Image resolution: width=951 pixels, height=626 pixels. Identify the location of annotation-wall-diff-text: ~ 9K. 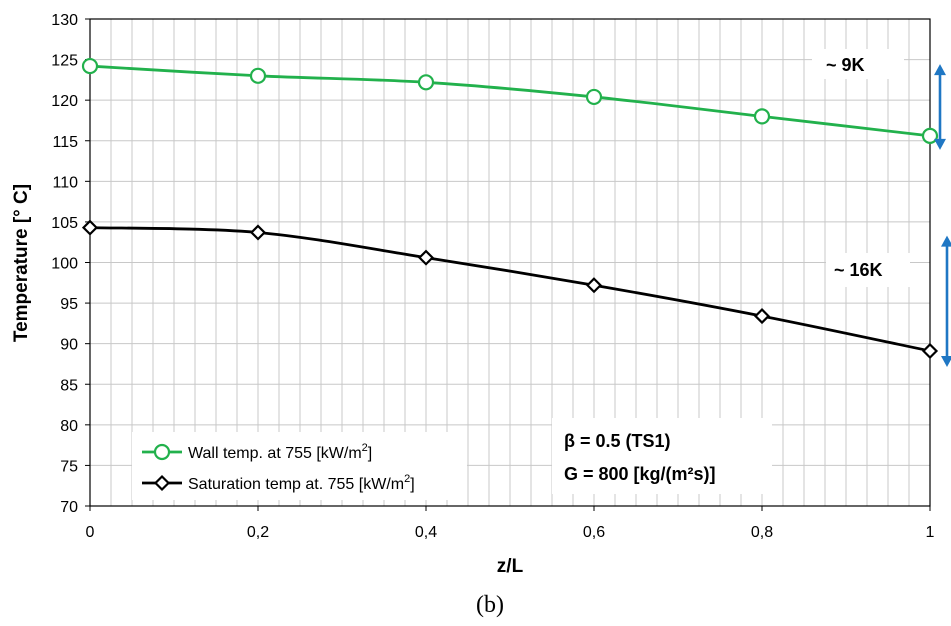
(845, 65).